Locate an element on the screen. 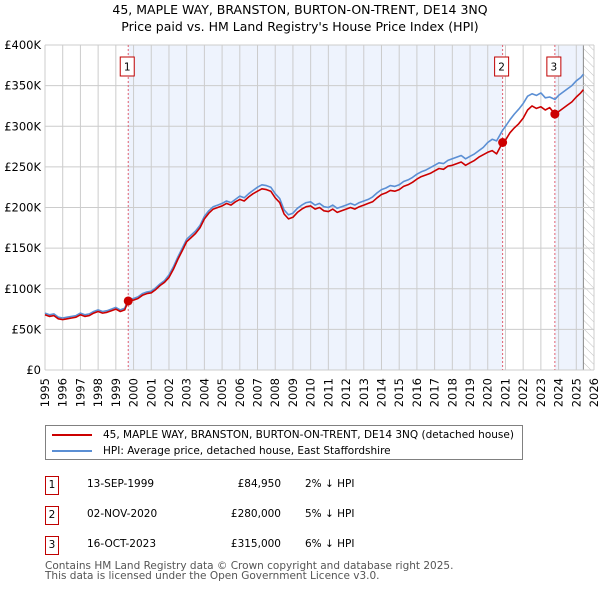 This screenshot has height=590, width=600. x-tick-label: 2000 is located at coordinates (134, 392).